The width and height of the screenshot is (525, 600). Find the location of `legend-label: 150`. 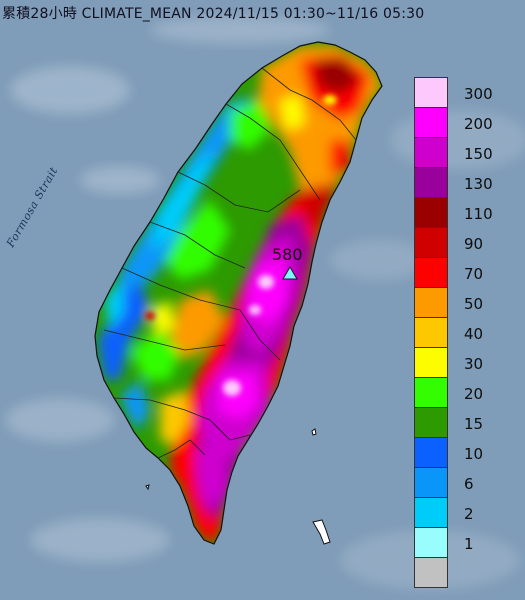

legend-label: 150 is located at coordinates (478, 154).